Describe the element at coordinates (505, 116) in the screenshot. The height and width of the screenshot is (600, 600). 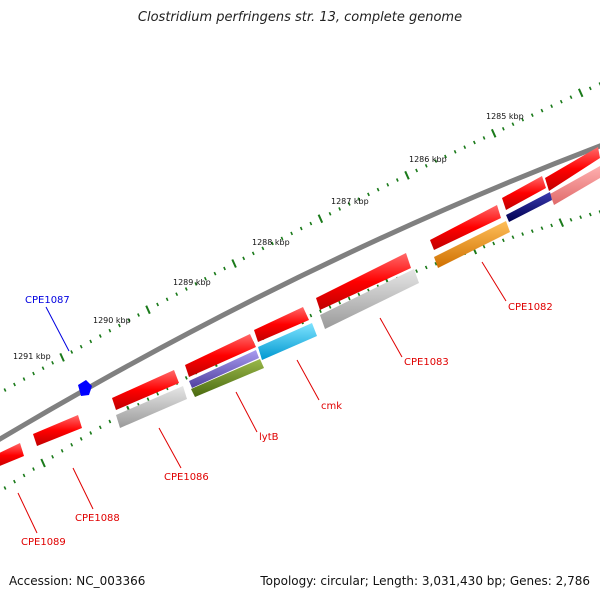
I see `kbp-label-1285: 1285 kbp` at that location.